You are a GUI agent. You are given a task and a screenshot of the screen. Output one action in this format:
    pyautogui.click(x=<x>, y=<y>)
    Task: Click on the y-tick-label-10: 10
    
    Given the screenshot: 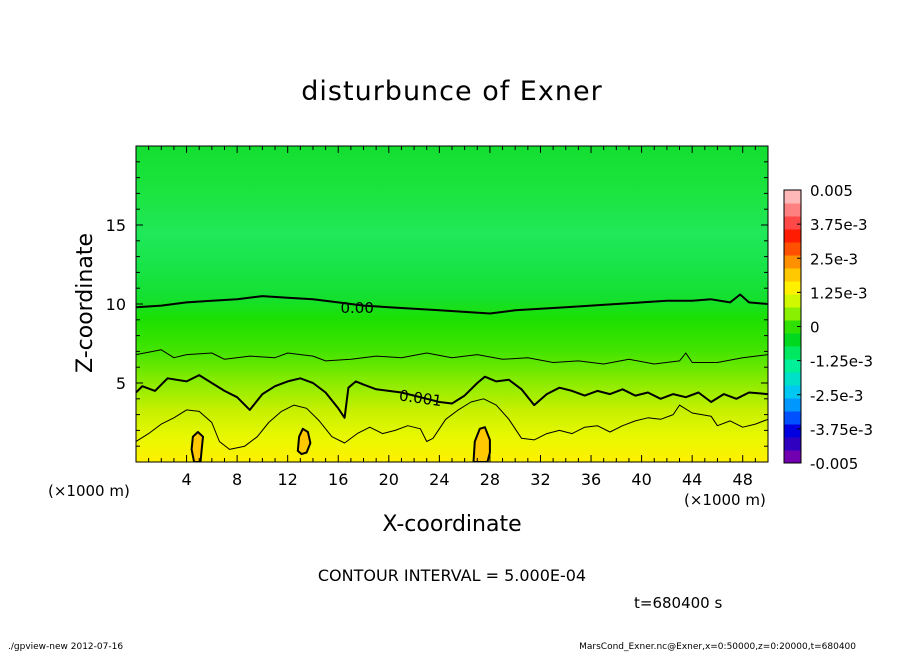 What is the action you would take?
    pyautogui.click(x=116, y=304)
    